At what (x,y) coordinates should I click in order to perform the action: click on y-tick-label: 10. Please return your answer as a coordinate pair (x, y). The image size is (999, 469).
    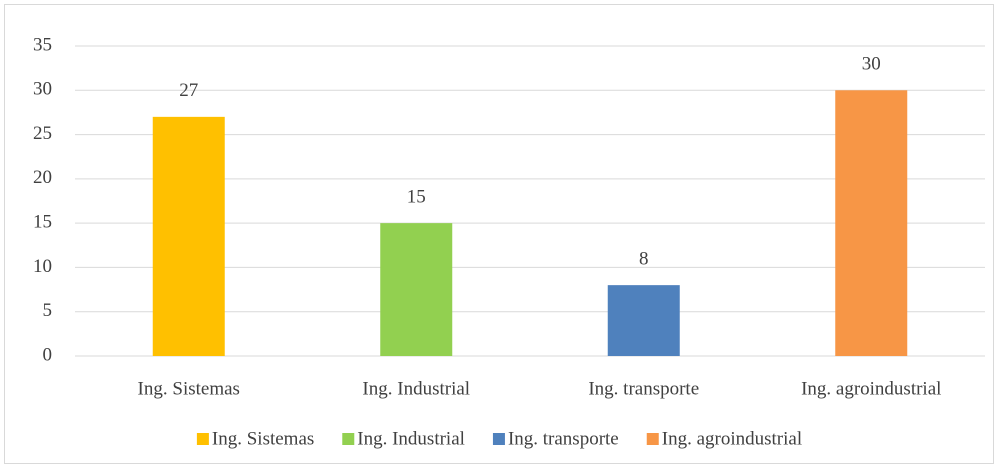
    Looking at the image, I should click on (42, 266).